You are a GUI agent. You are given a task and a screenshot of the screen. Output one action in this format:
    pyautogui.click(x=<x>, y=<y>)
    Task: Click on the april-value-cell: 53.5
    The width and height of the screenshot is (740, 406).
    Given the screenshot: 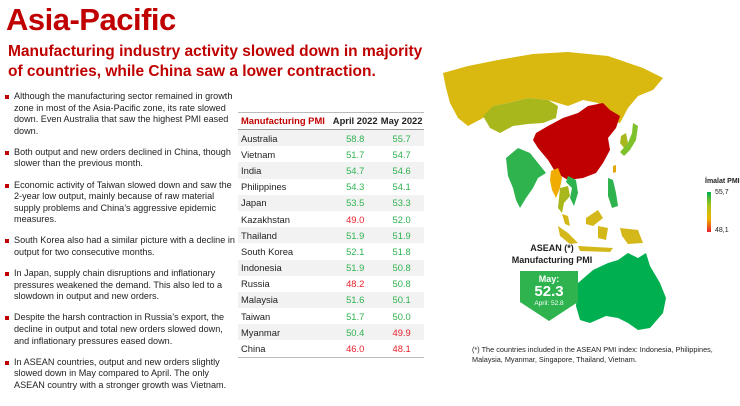 What is the action you would take?
    pyautogui.click(x=355, y=202)
    